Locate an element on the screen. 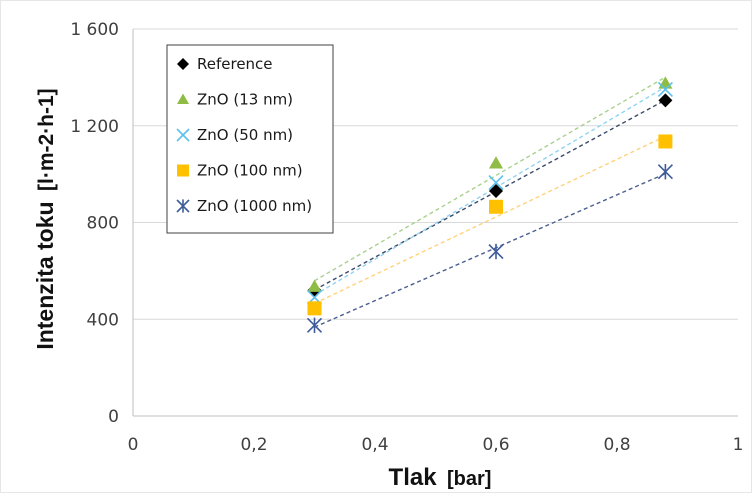 The image size is (752, 493). legend-entry-label: ZnO (100 nm) is located at coordinates (250, 171).